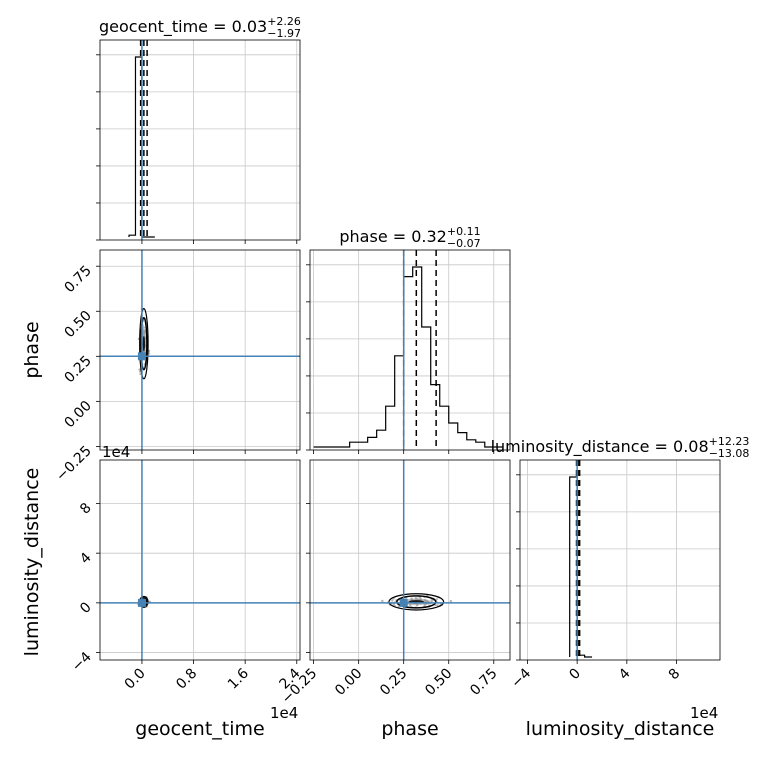 The image size is (760, 760). Describe the element at coordinates (82, 662) in the screenshot. I see `y-tick-label-luminosity_distance: −4` at that location.